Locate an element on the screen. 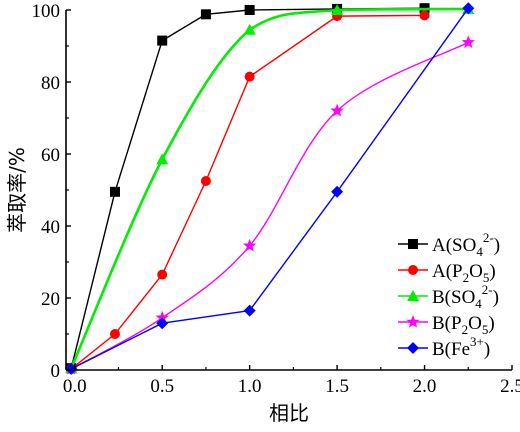 The width and height of the screenshot is (520, 432). legend-label: B(SO42-) is located at coordinates (465, 296).